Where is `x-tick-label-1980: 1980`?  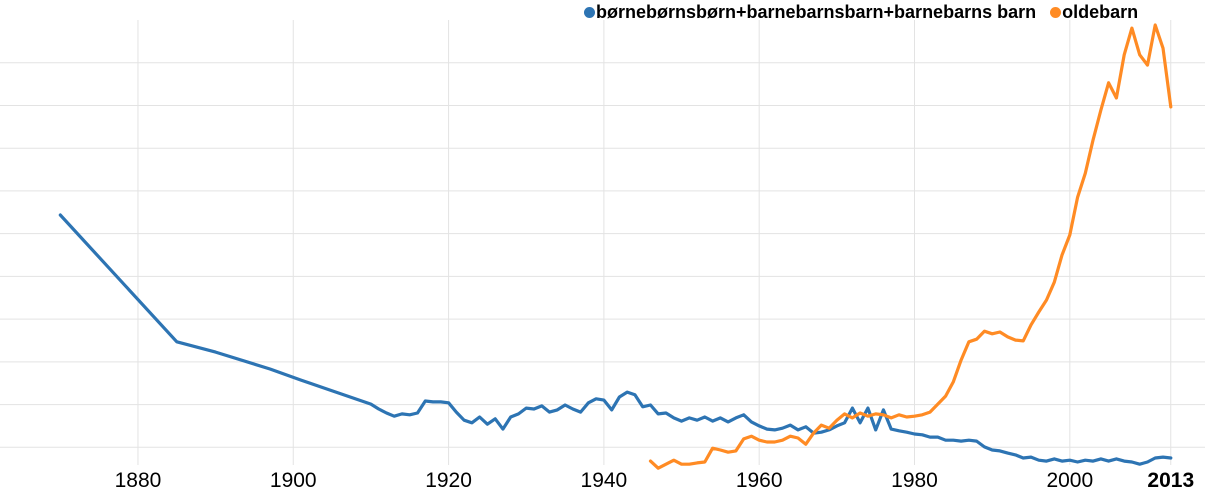 x-tick-label-1980: 1980 is located at coordinates (914, 480).